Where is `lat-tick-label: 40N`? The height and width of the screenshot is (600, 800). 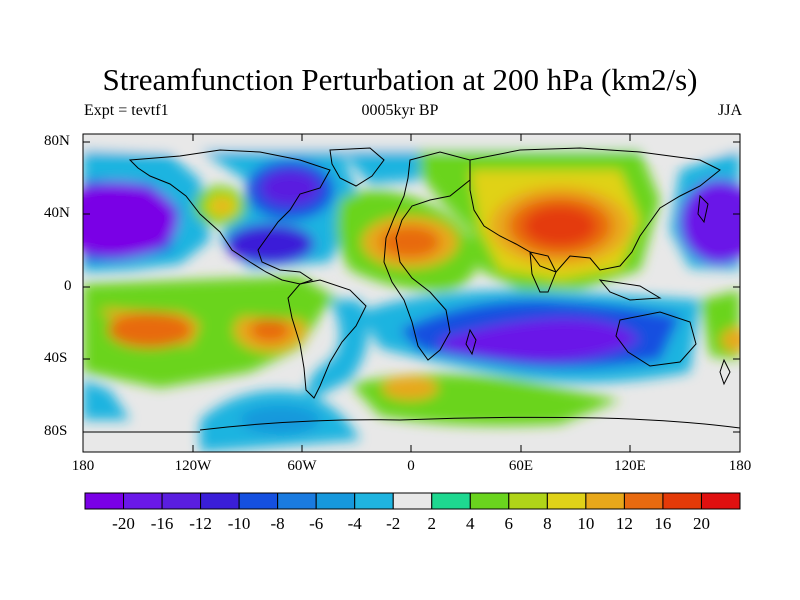 lat-tick-label: 40N is located at coordinates (57, 213).